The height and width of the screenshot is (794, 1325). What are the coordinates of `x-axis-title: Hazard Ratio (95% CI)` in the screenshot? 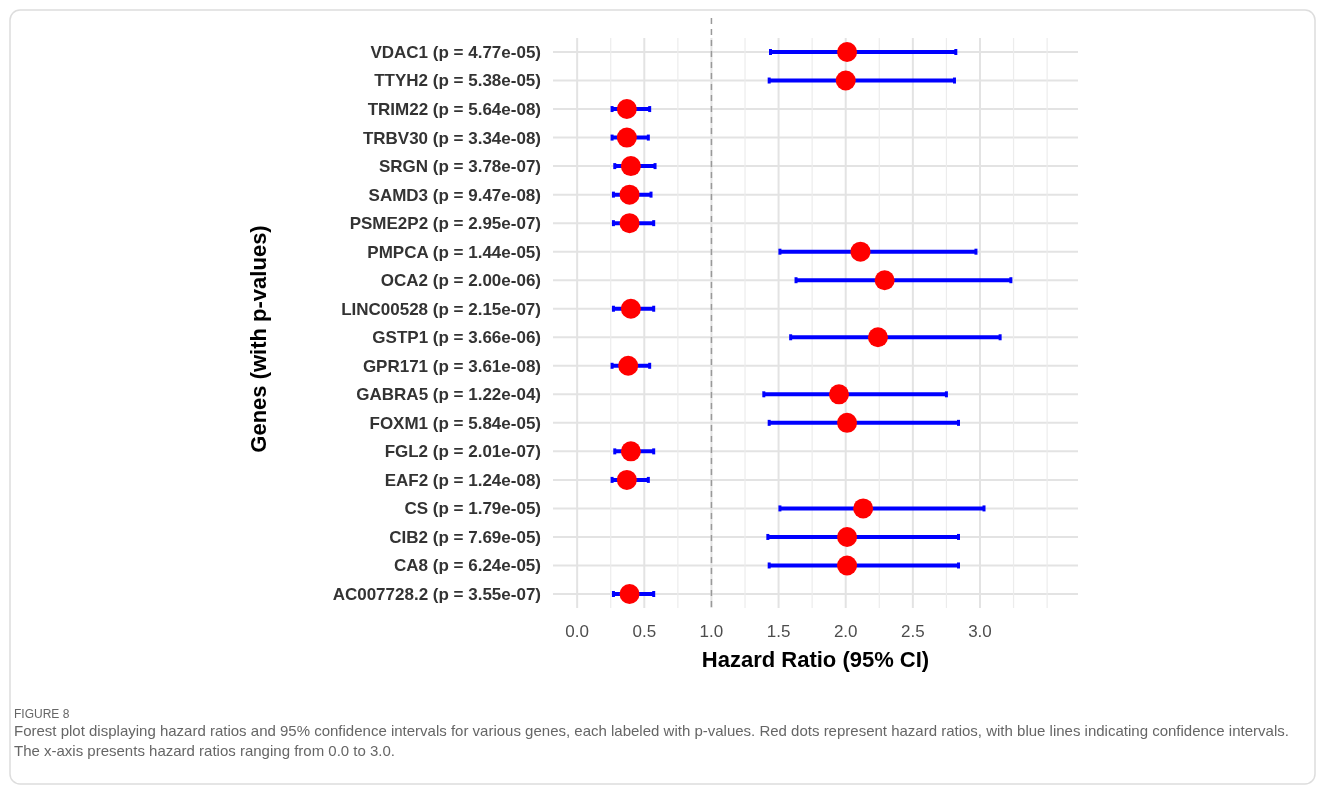 It's located at (815, 659).